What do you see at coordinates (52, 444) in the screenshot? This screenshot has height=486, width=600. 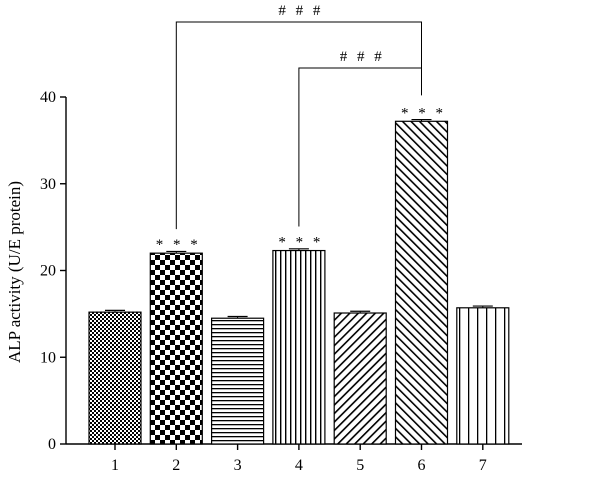 I see `y-tick-label: 0` at bounding box center [52, 444].